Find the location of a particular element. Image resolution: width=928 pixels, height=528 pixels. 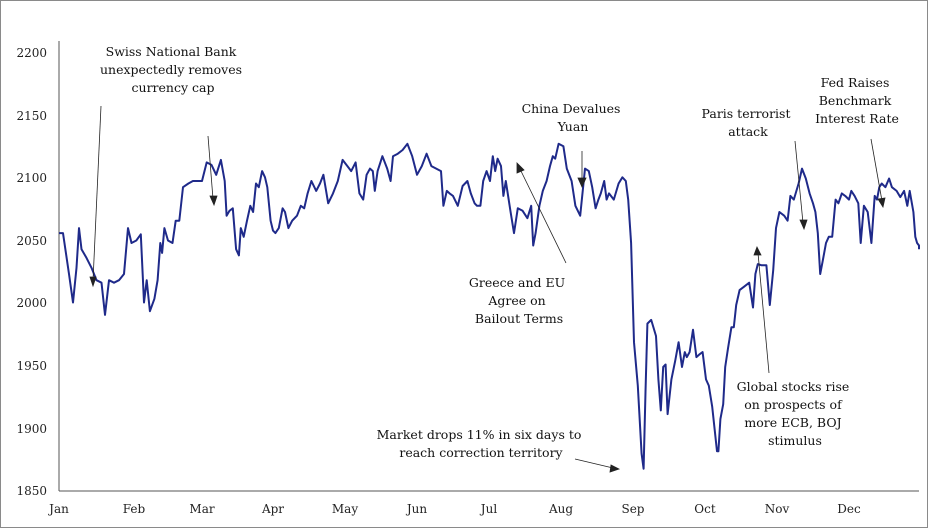

y-tick-label: 2150 is located at coordinates (31, 116).